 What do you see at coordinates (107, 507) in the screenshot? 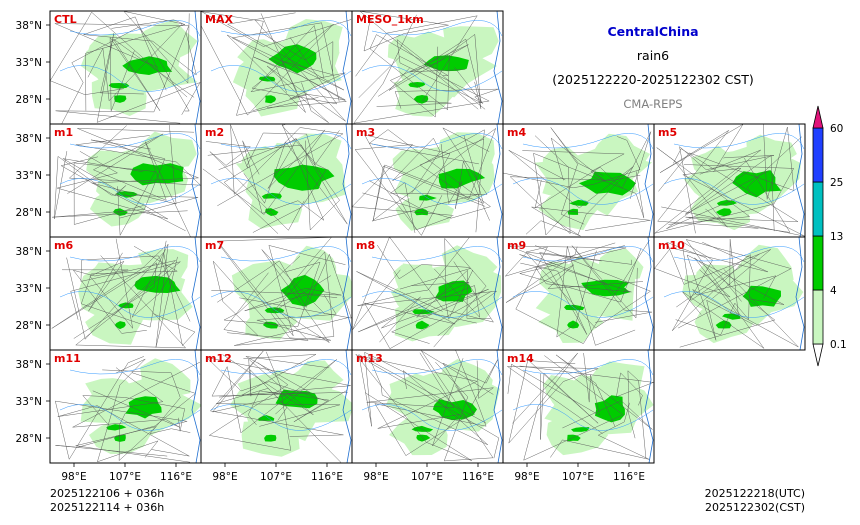
I see `init-time-cst: 2025122114 + 036h` at bounding box center [107, 507].